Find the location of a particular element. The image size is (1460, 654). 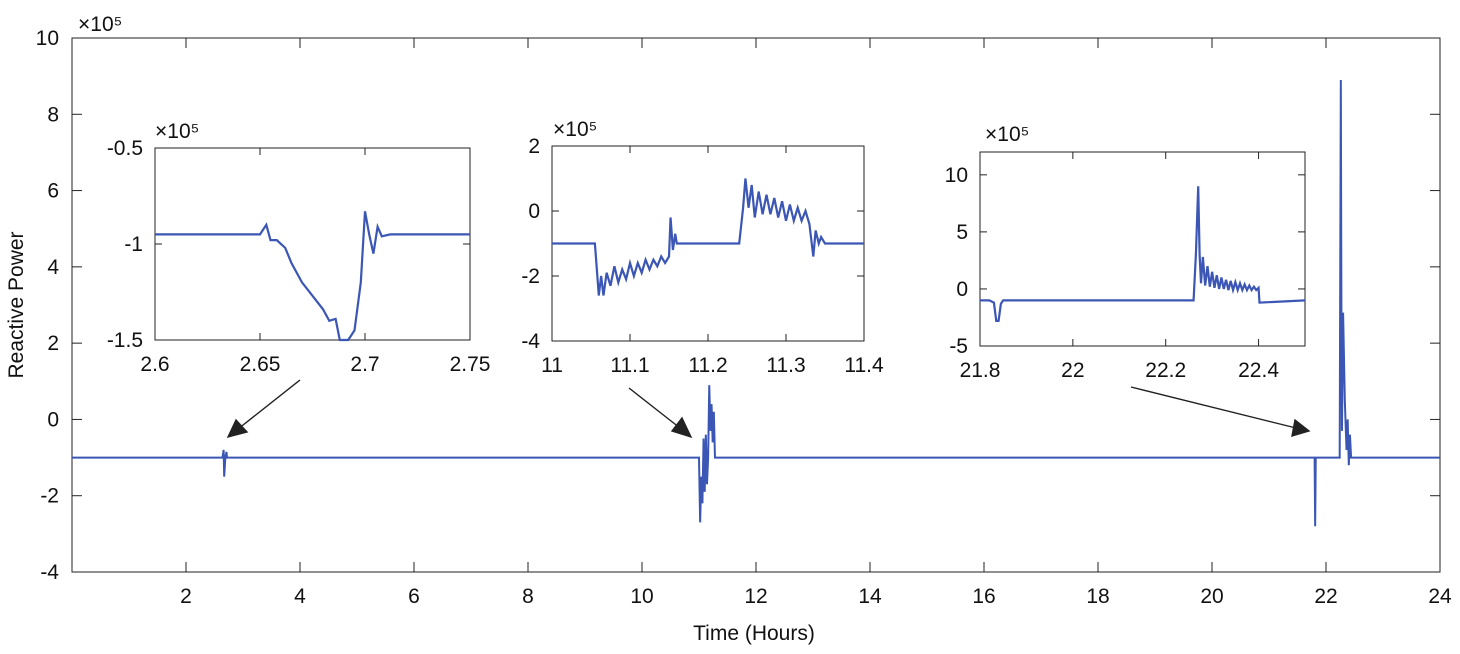

inset-3-x-ticks: 21.8 22 22.2 22.4 is located at coordinates (1119, 267).